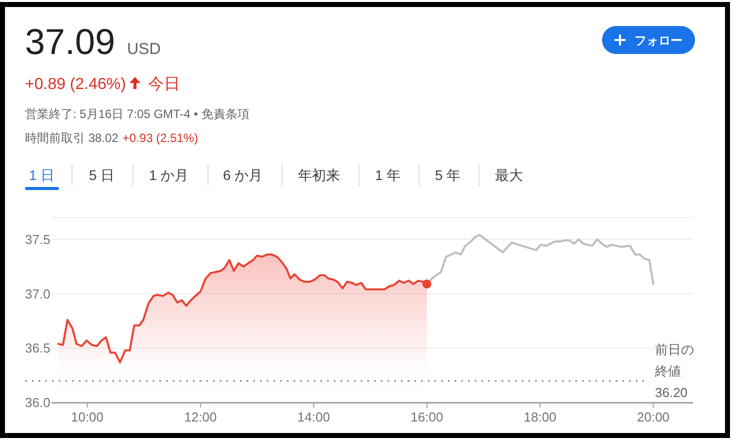  What do you see at coordinates (674, 371) in the screenshot?
I see `ref-line-label: 前日の終値 36.20` at bounding box center [674, 371].